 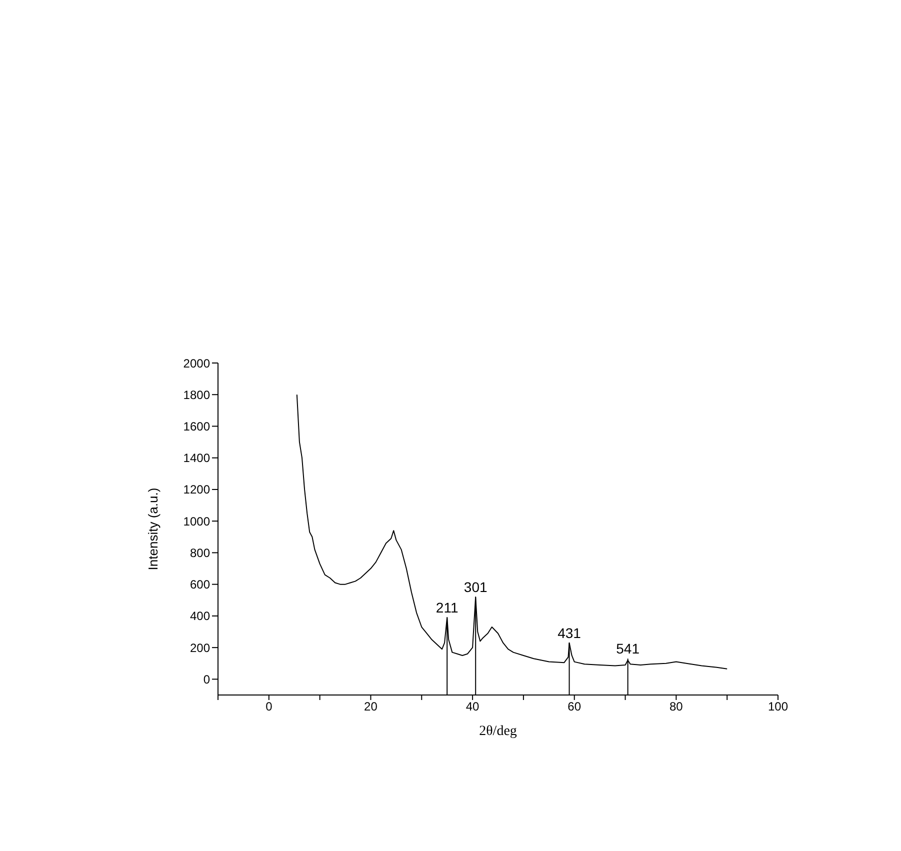 I want to click on y-tick-label: 1600, so click(x=196, y=427).